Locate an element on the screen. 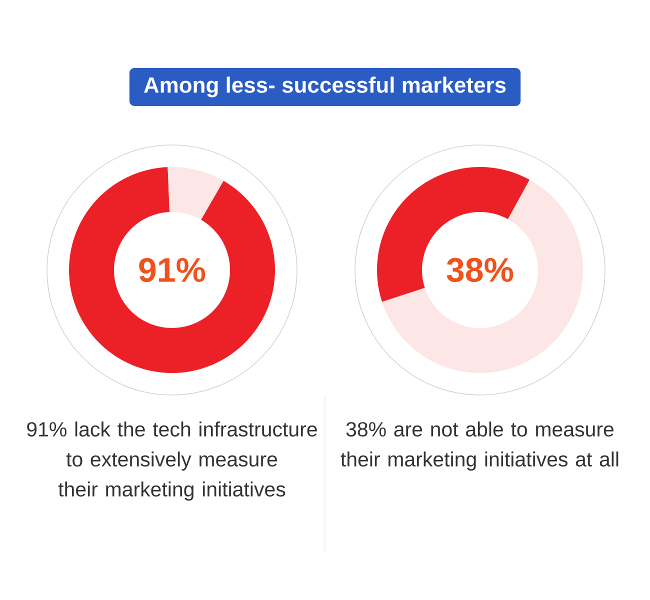  text: 91% lack the tech infrastructure to extensively measure their marketing initiatives is located at coordinates (172, 461).